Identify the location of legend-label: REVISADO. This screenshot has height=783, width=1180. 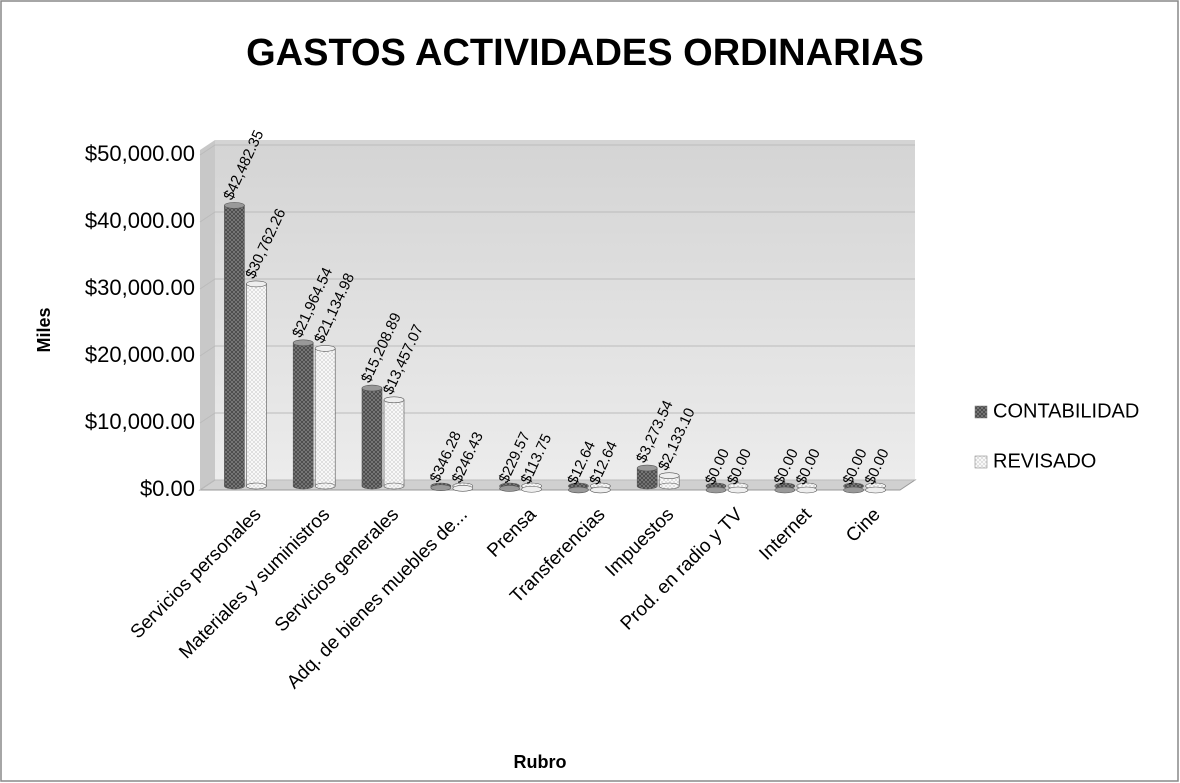
(1044, 461).